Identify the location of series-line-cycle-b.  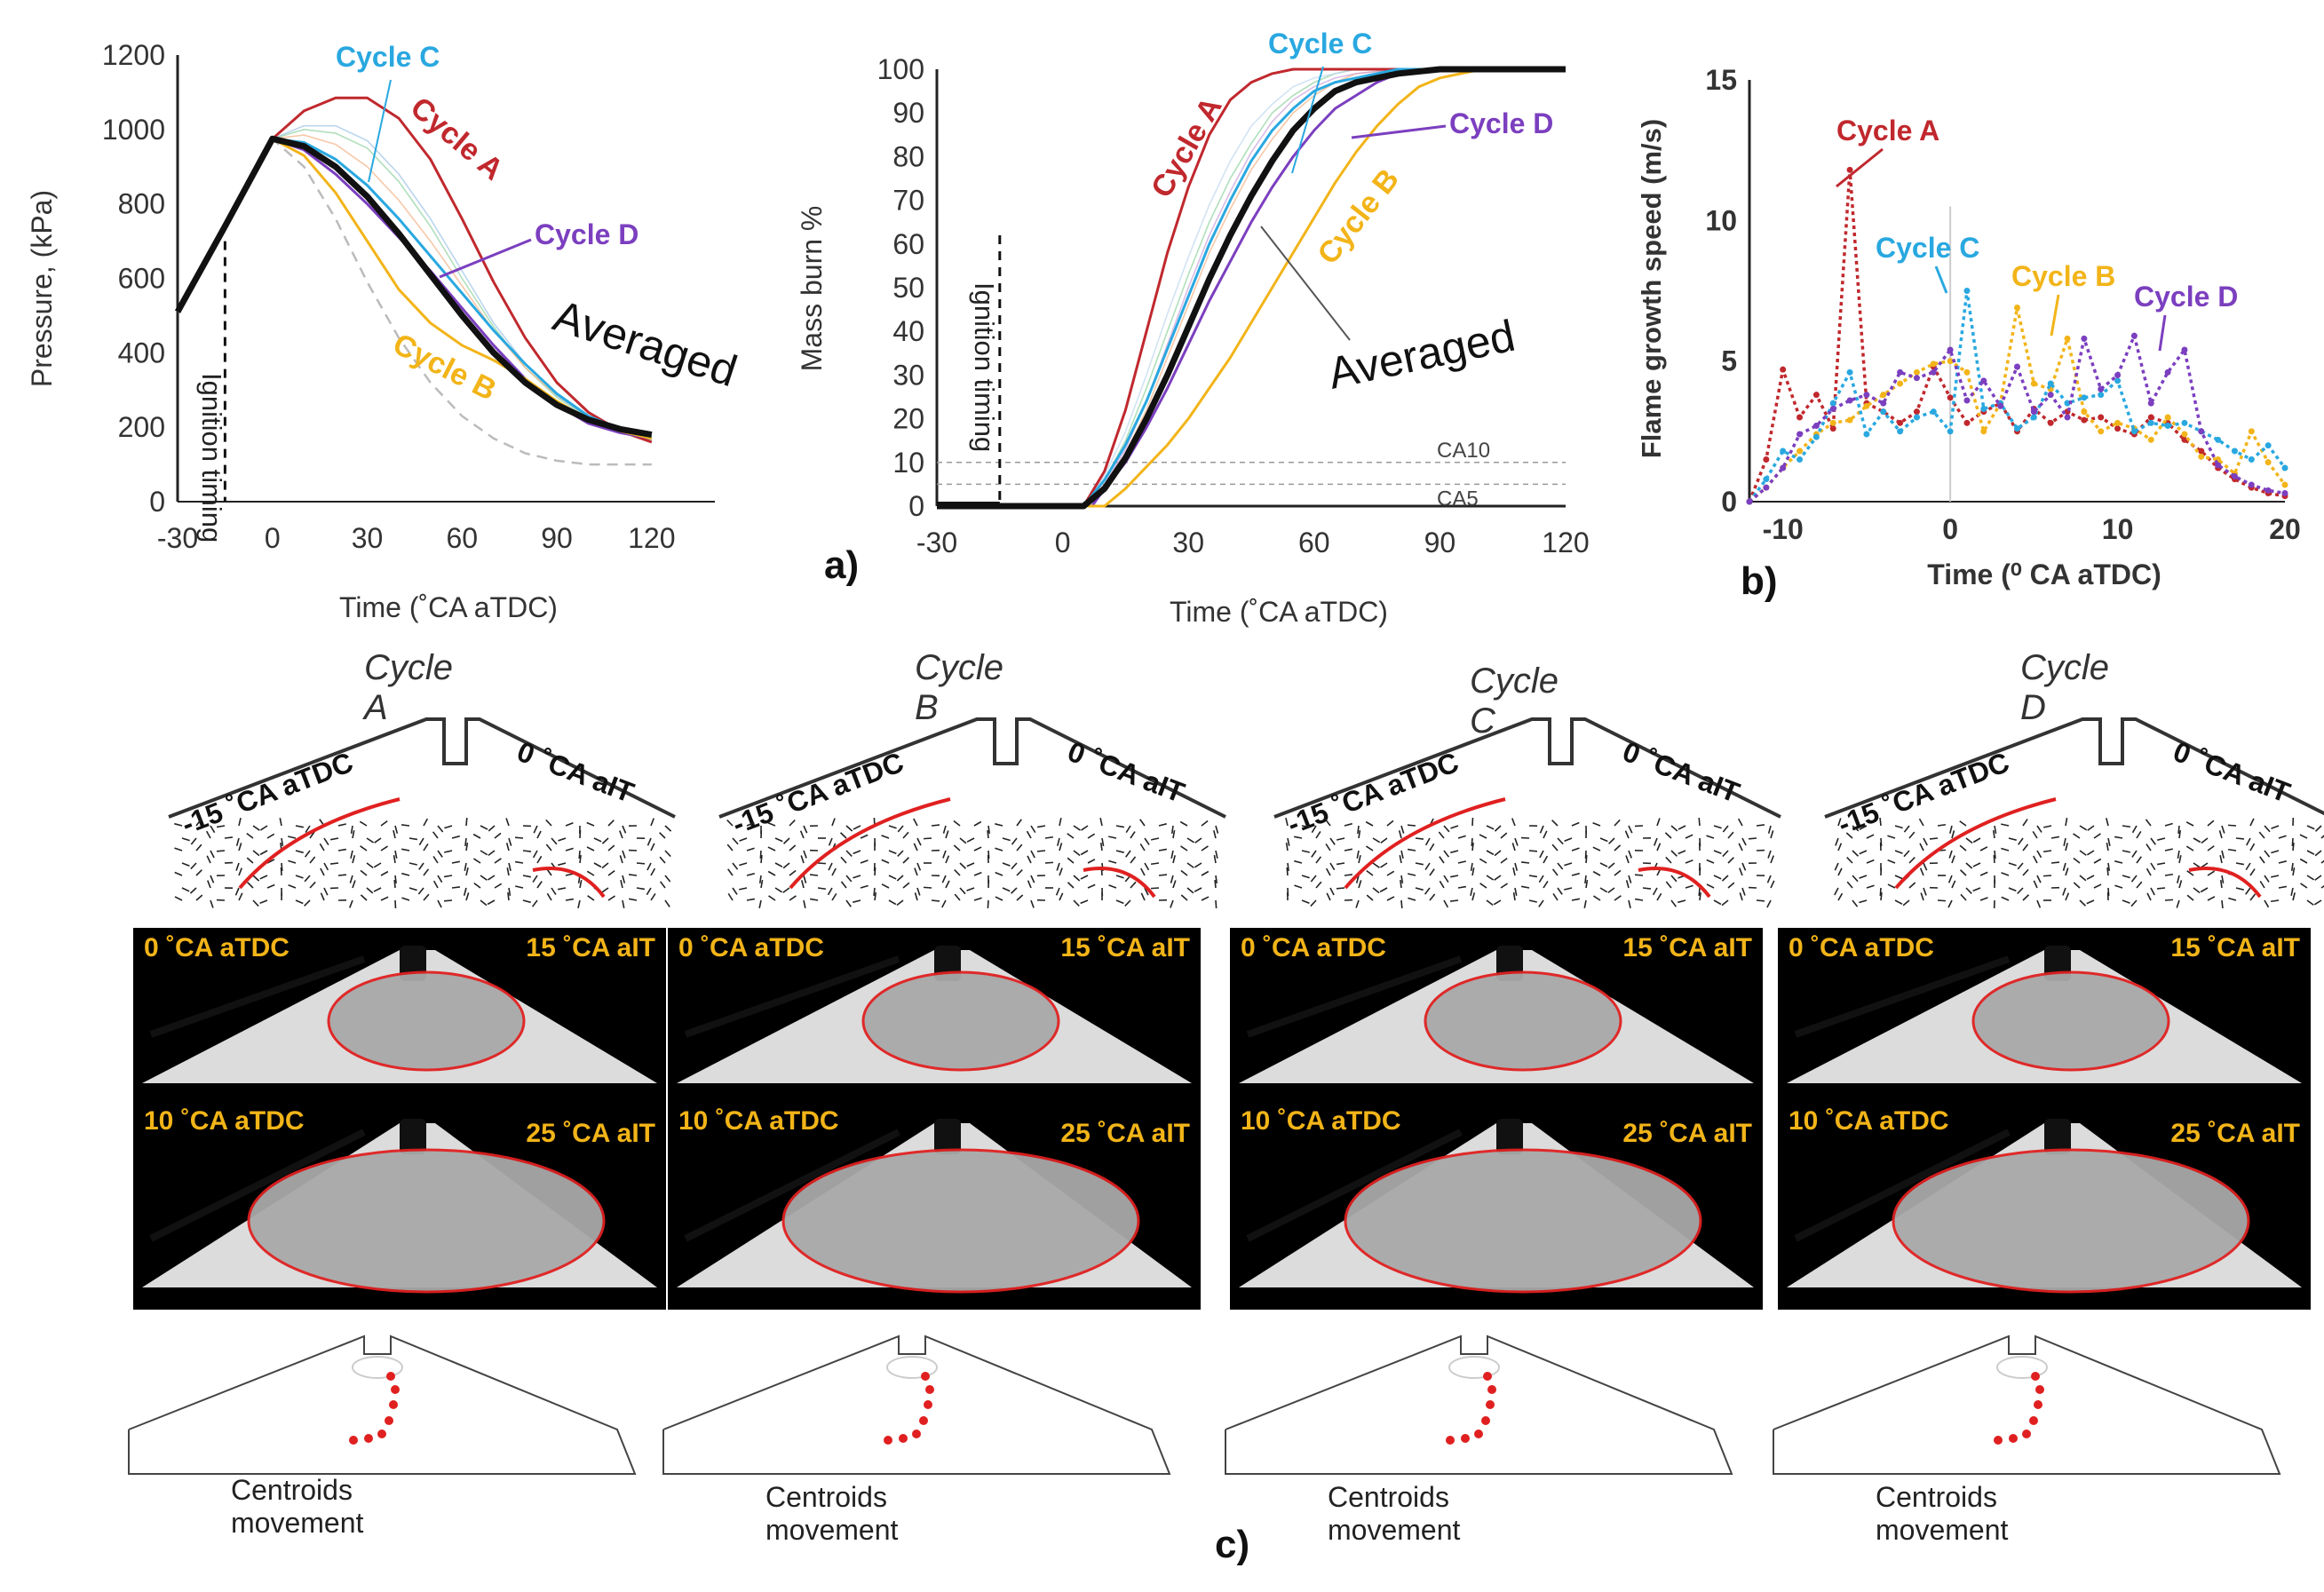
(1251, 287).